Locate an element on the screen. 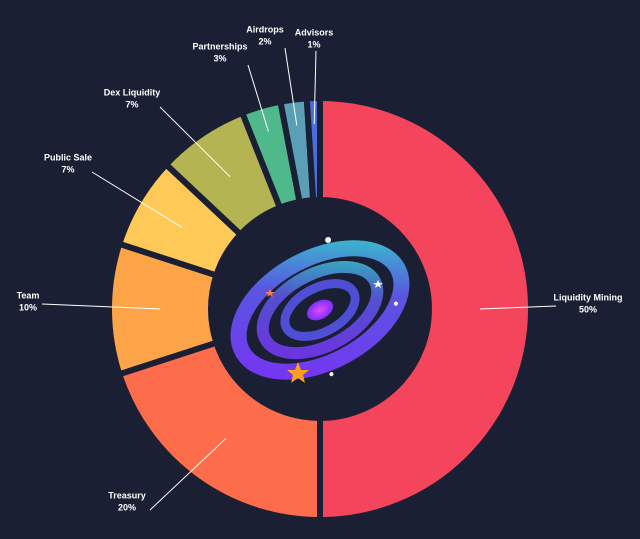 Image resolution: width=640 pixels, height=539 pixels. galaxy-illustration is located at coordinates (320, 308).